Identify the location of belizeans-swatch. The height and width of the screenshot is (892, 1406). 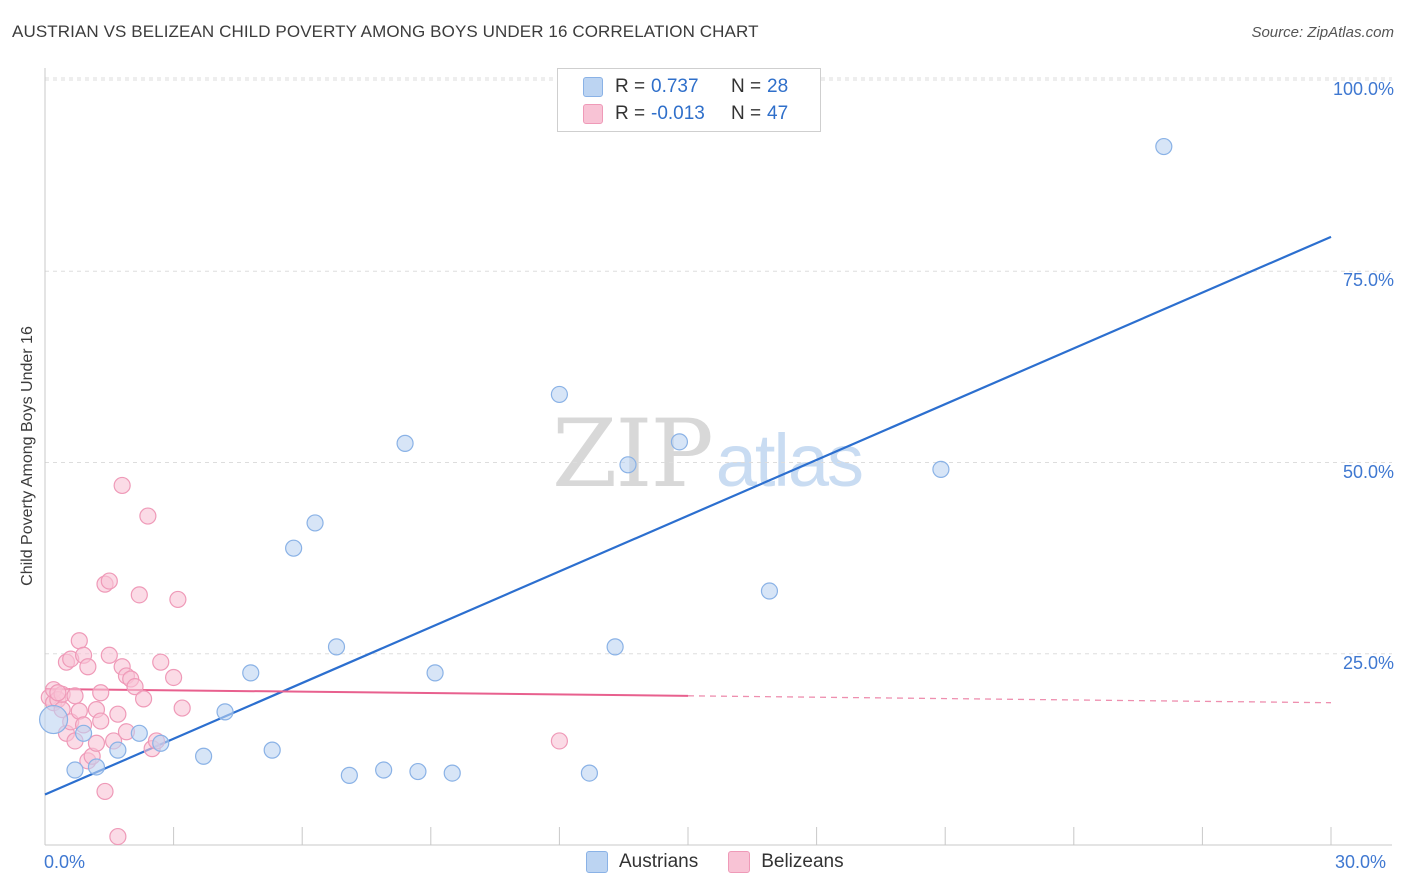
(593, 114).